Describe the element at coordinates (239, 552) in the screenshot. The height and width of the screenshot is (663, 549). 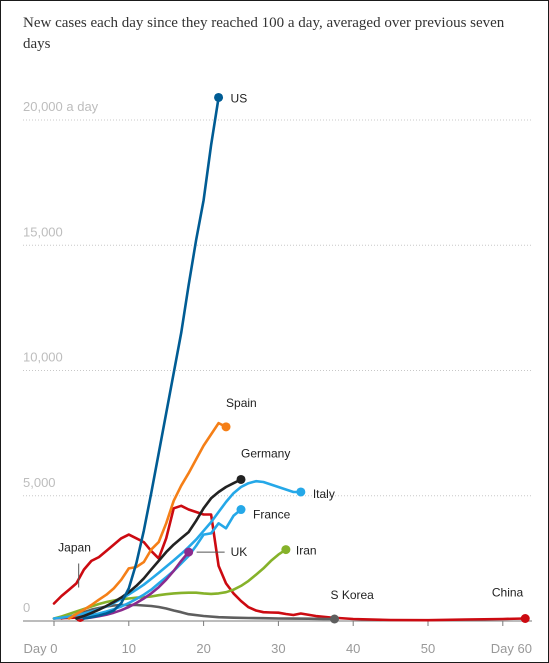
I see `series-label-uk: UK` at that location.